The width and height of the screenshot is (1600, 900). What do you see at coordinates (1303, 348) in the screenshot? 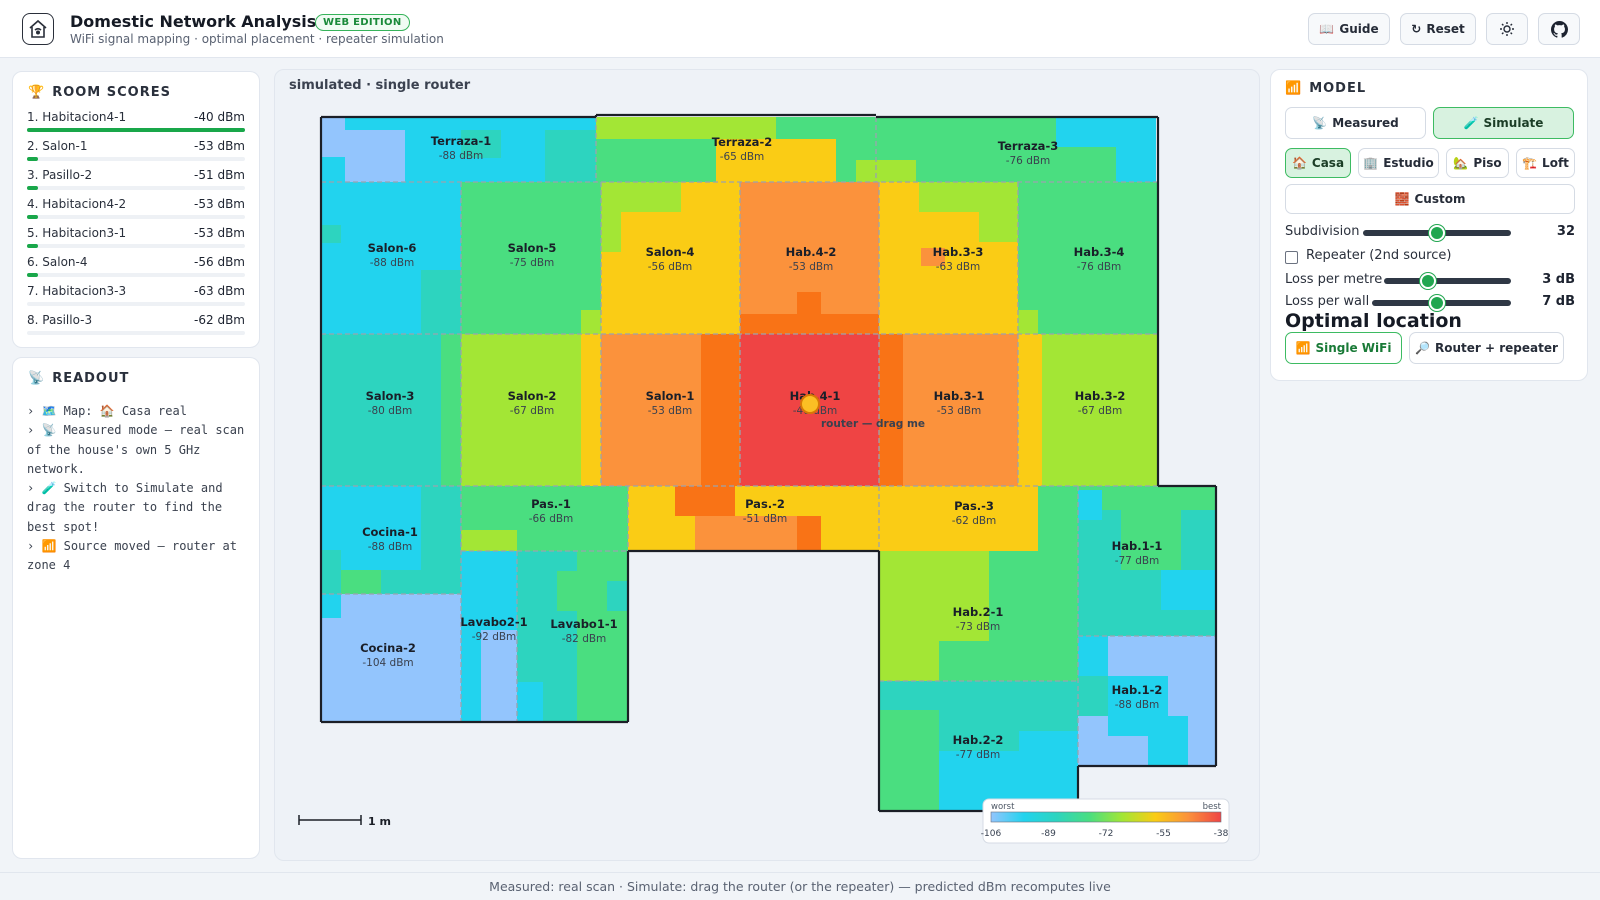
I see `signal-bars-icon: 📶` at bounding box center [1303, 348].